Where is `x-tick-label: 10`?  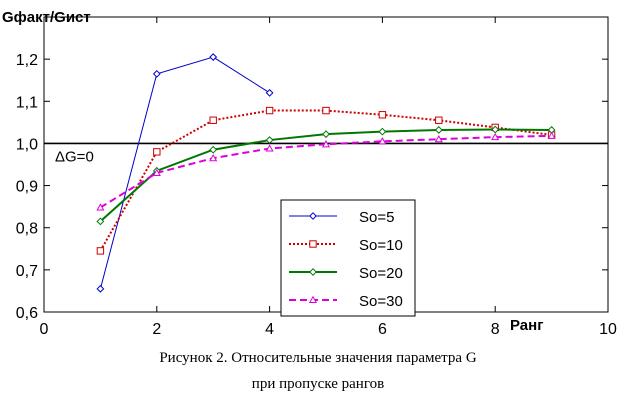 x-tick-label: 10 is located at coordinates (608, 329).